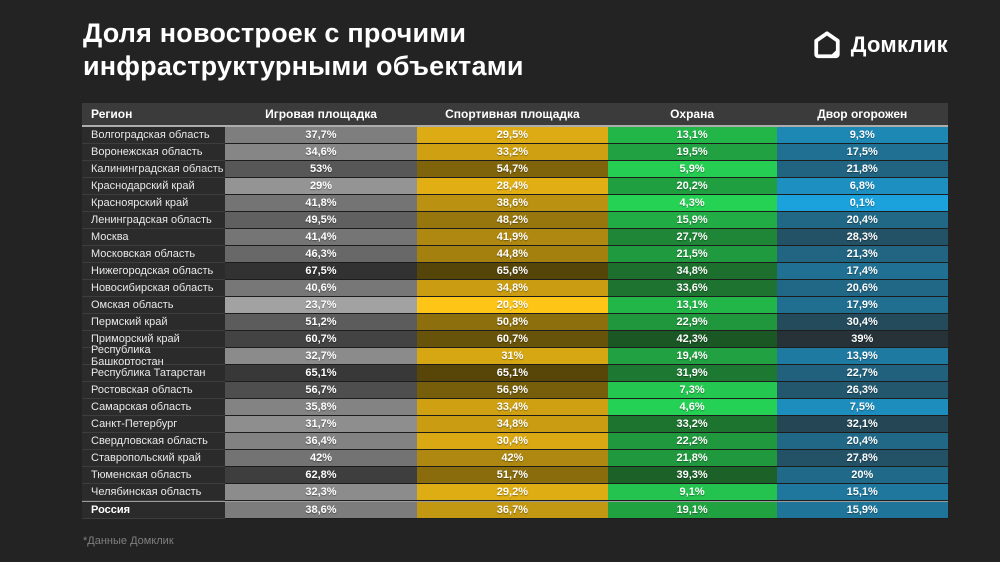 This screenshot has width=1000, height=562. Describe the element at coordinates (321, 220) in the screenshot. I see `value-cell-playground-gray: 49,5%` at that location.